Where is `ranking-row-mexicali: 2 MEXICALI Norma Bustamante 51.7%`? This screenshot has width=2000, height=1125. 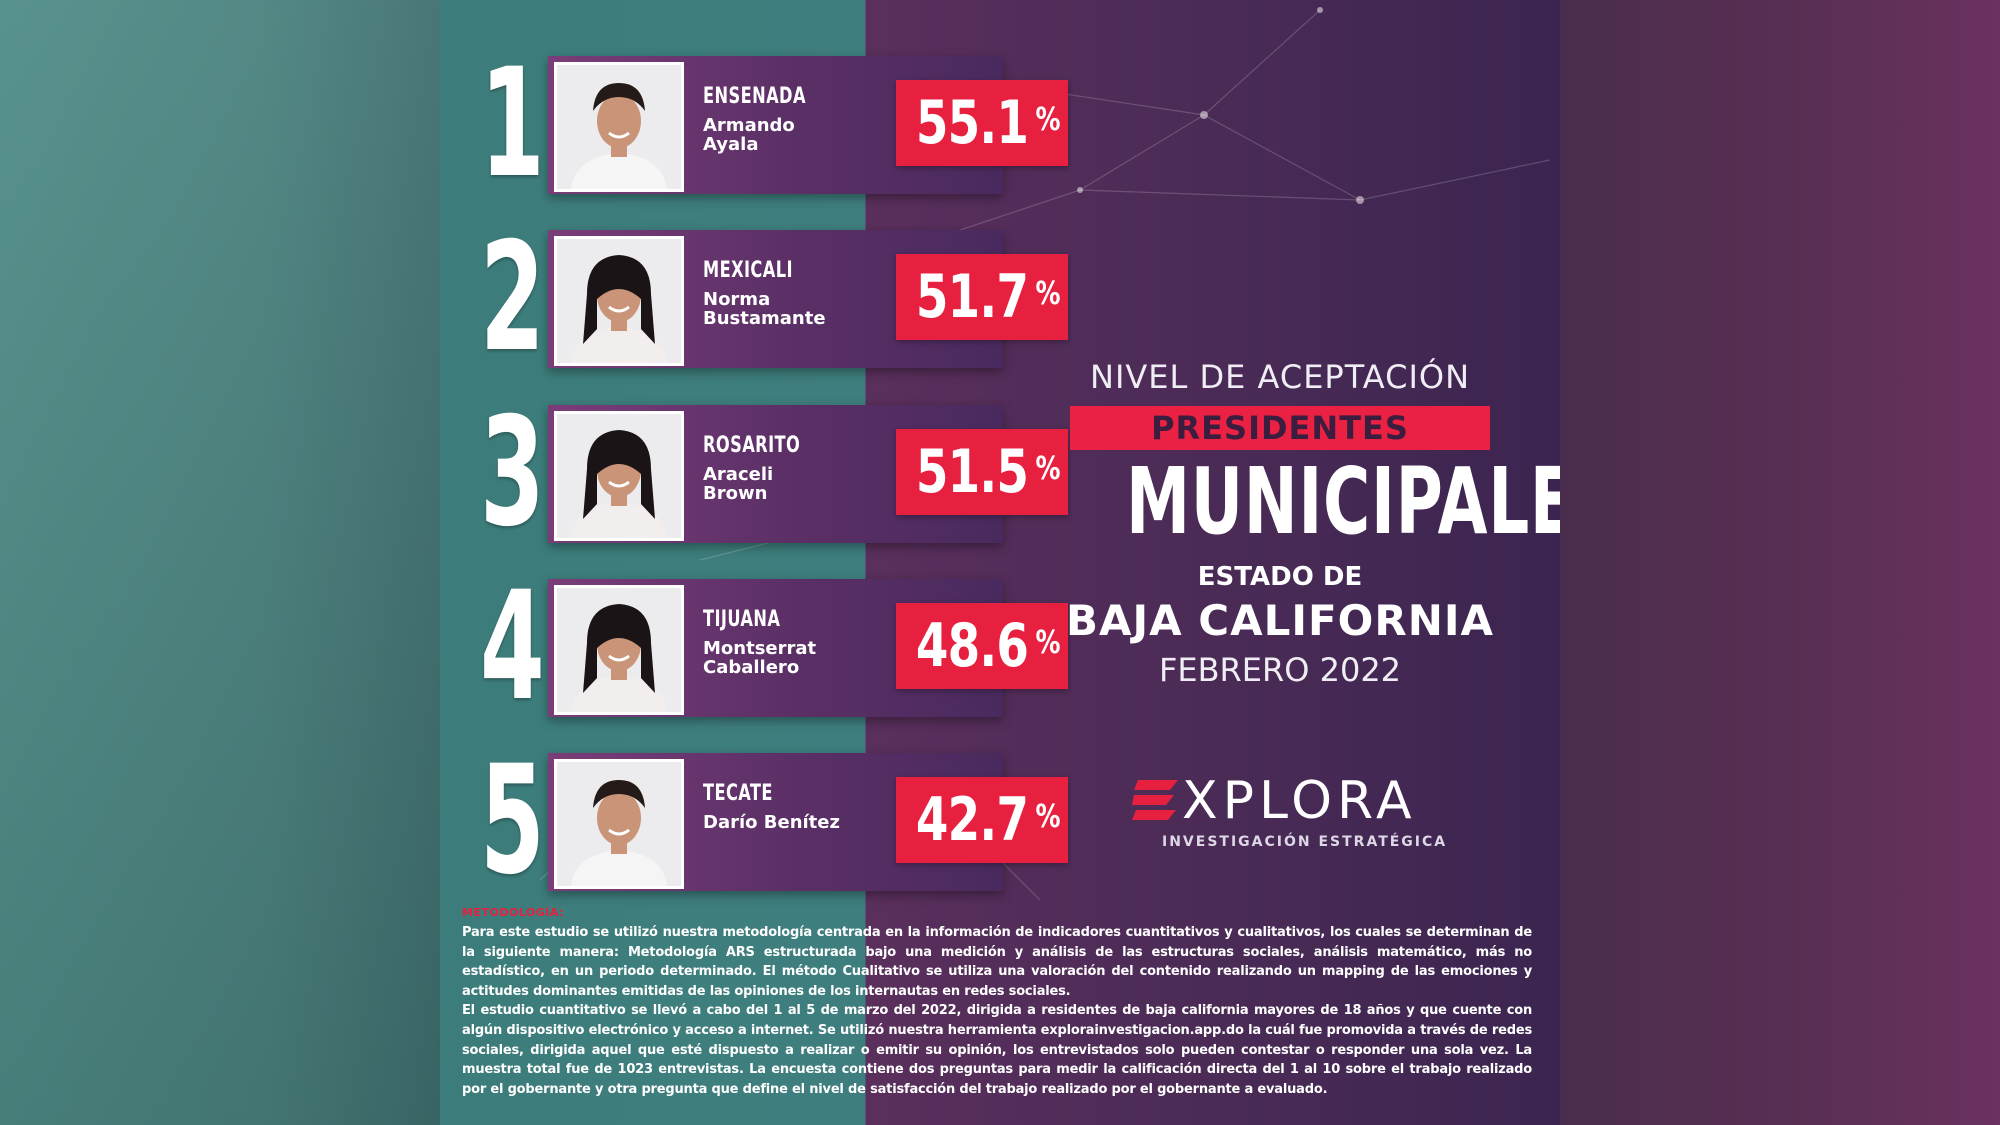
ranking-row-mexicali: 2 MEXICALI Norma Bustamante 51.7% is located at coordinates (780, 298).